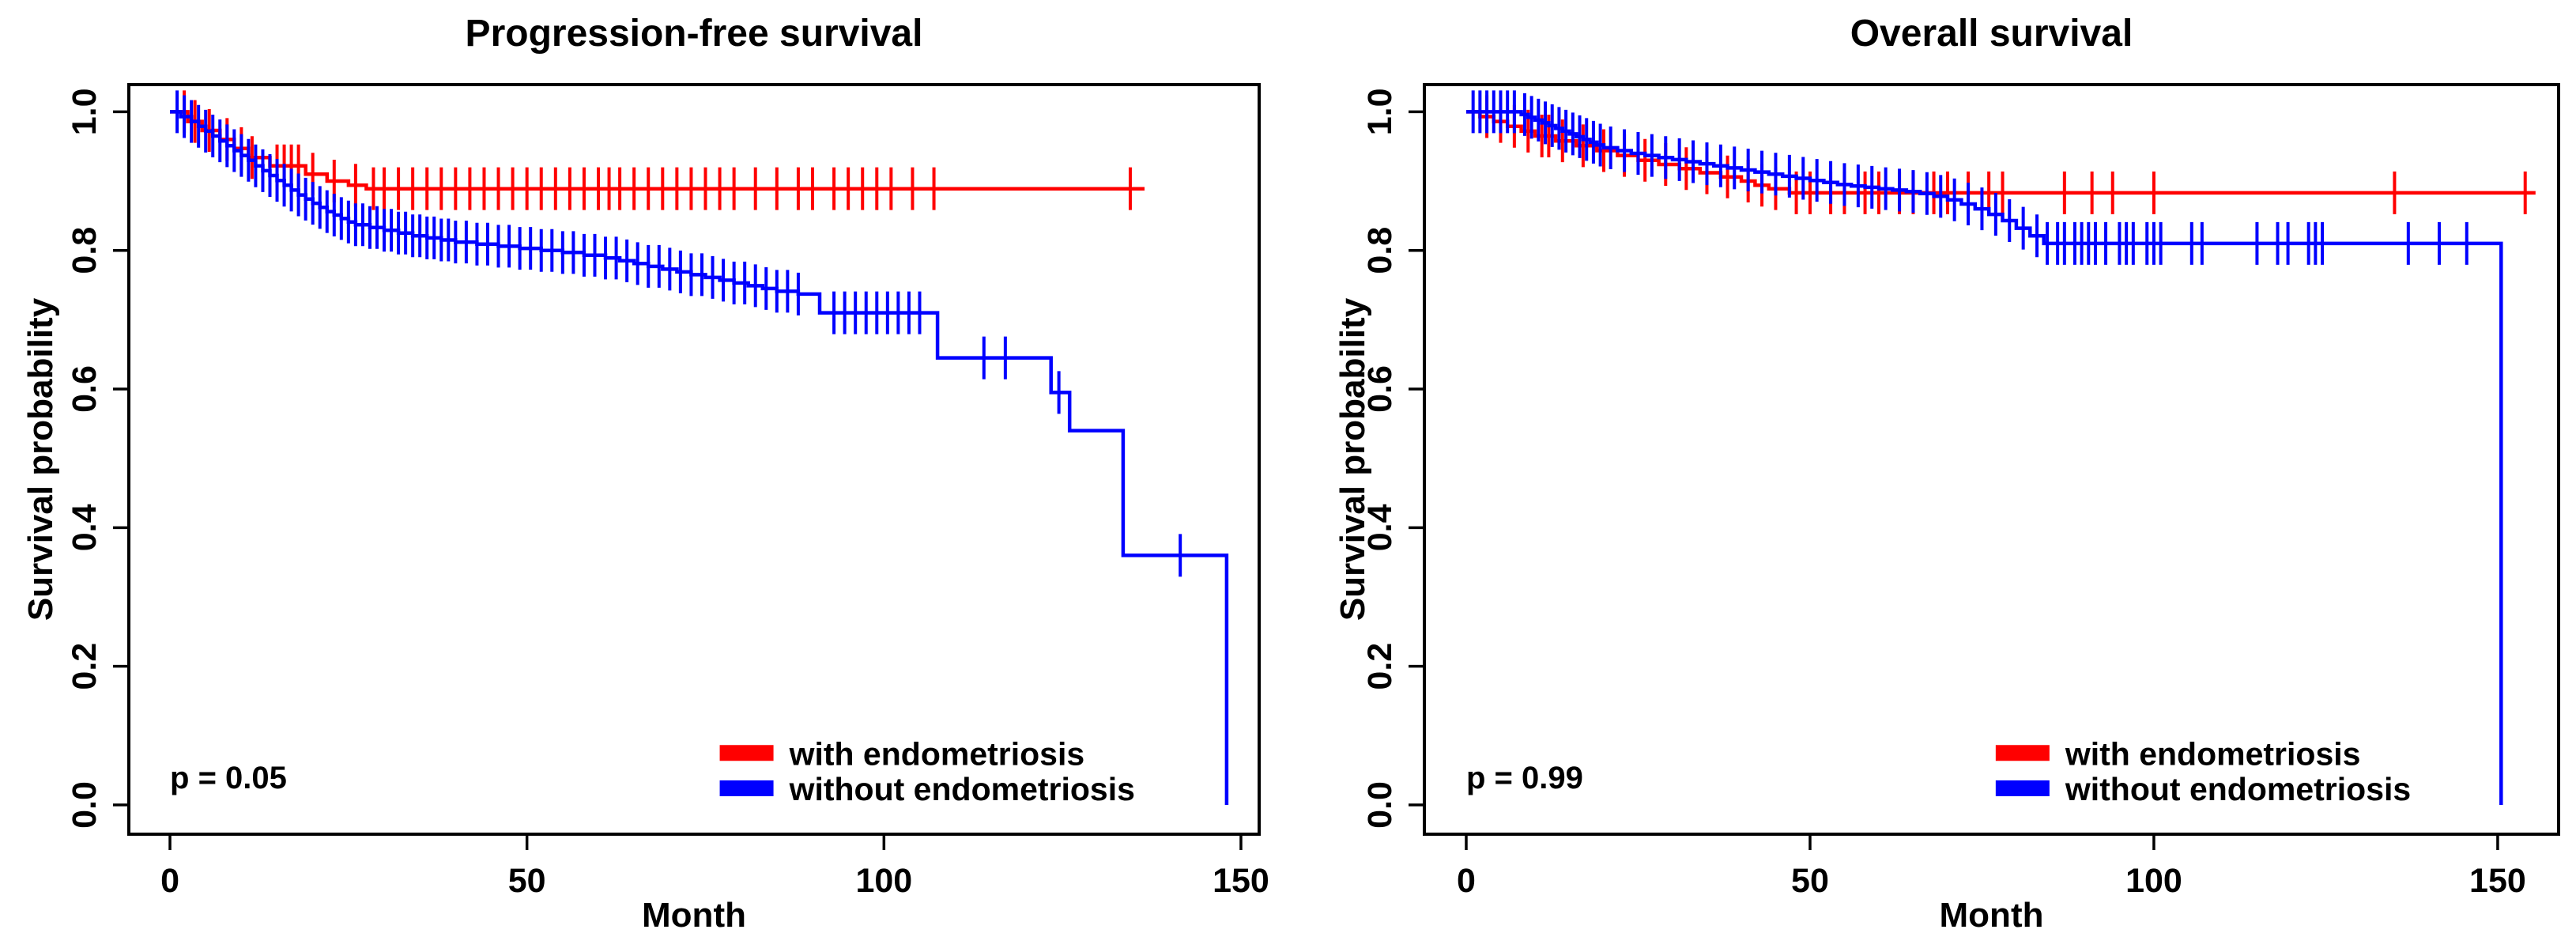  Describe the element at coordinates (694, 34) in the screenshot. I see `chart-title: Progression-free survival` at that location.